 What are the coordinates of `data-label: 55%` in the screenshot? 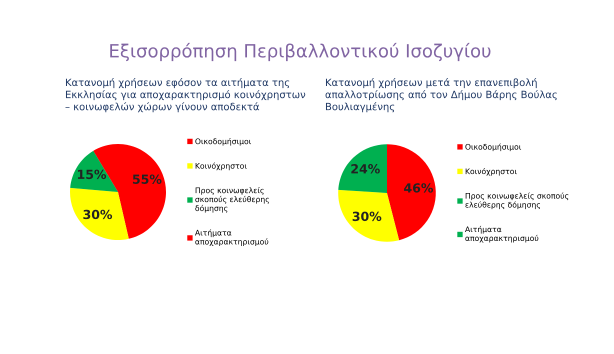 It's located at (147, 179).